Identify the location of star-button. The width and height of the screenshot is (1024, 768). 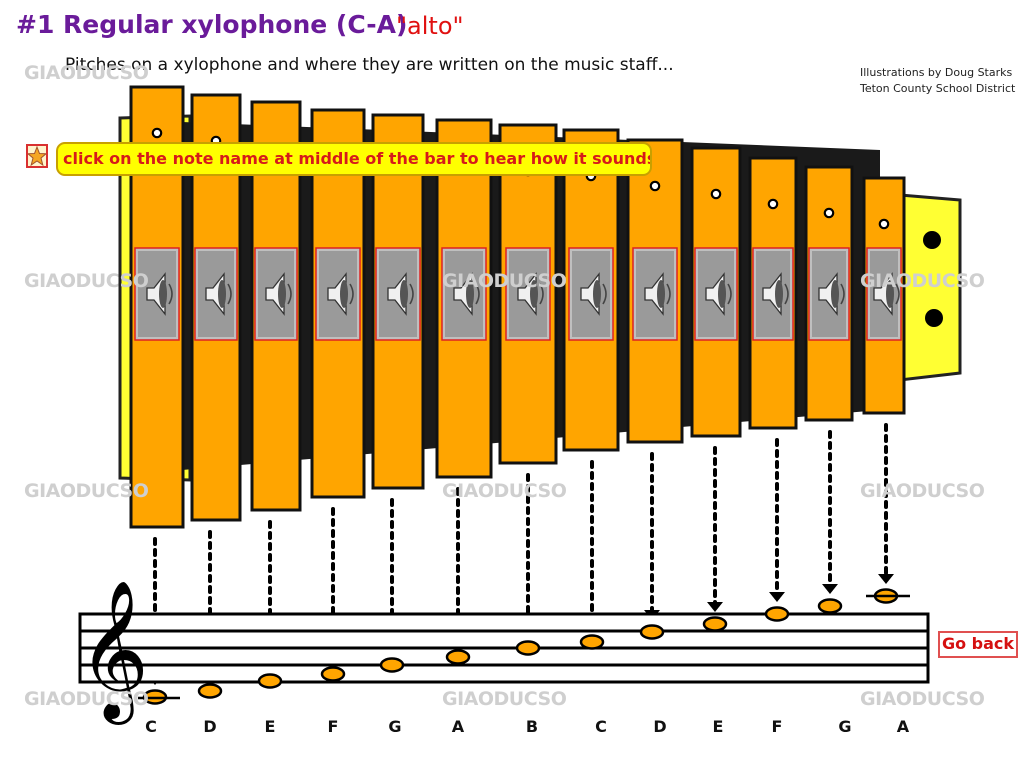
(37, 156).